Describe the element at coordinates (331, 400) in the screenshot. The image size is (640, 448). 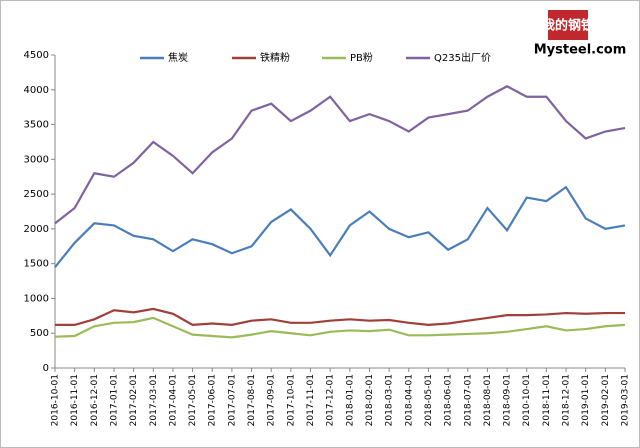
I see `x-tick-label: 2017-12-01` at that location.